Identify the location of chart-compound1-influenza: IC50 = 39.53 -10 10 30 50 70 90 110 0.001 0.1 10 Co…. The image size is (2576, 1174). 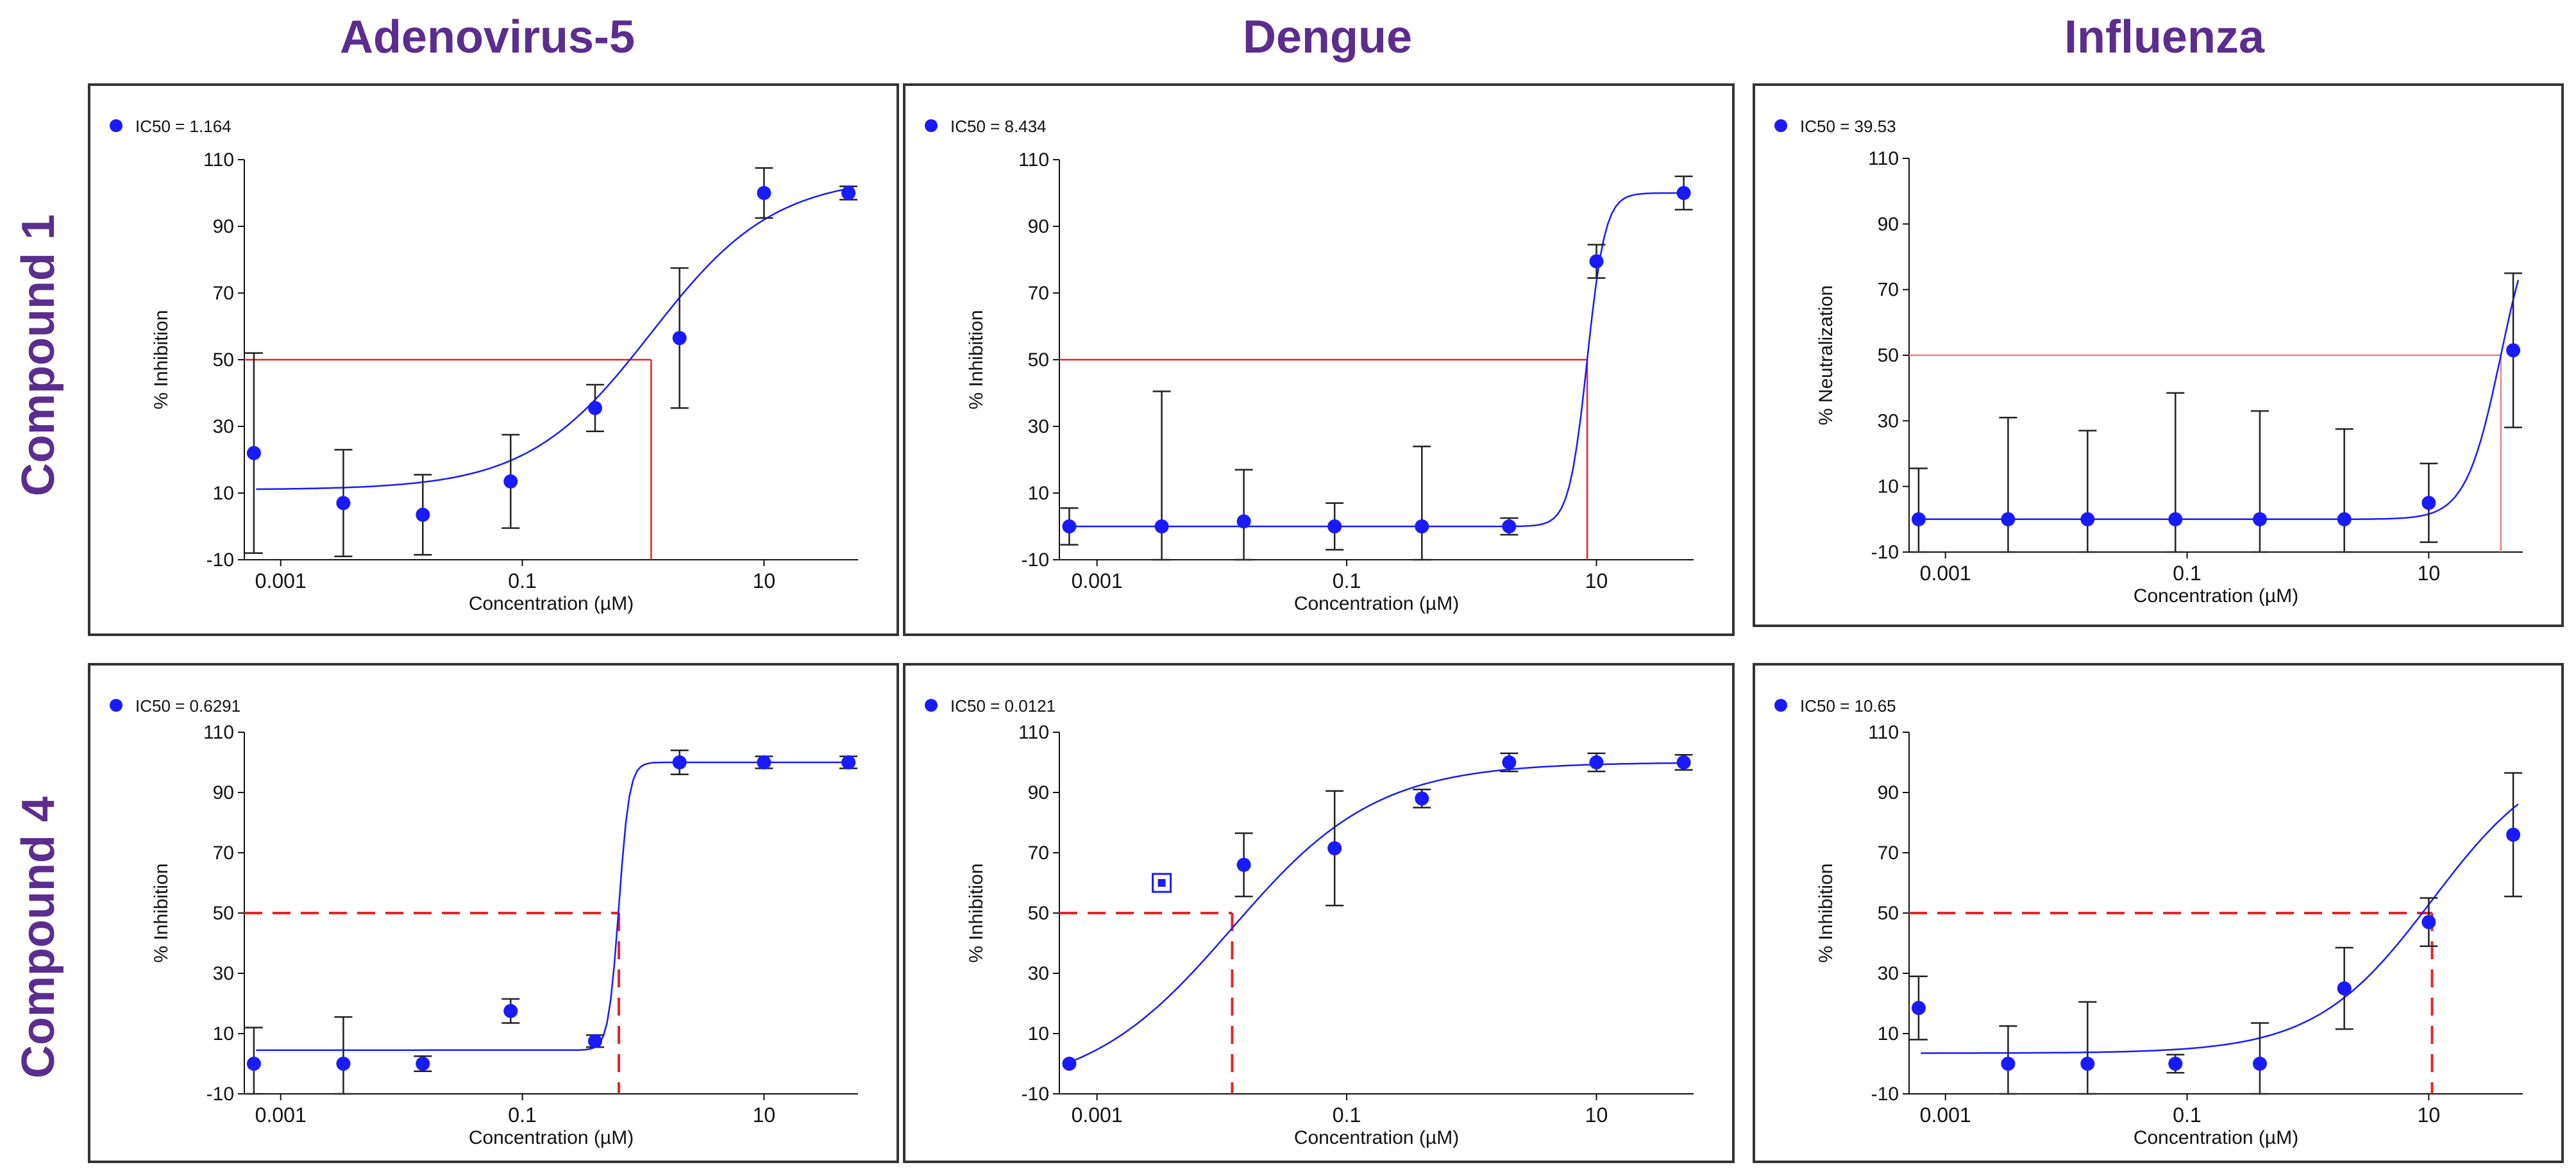
(2158, 355).